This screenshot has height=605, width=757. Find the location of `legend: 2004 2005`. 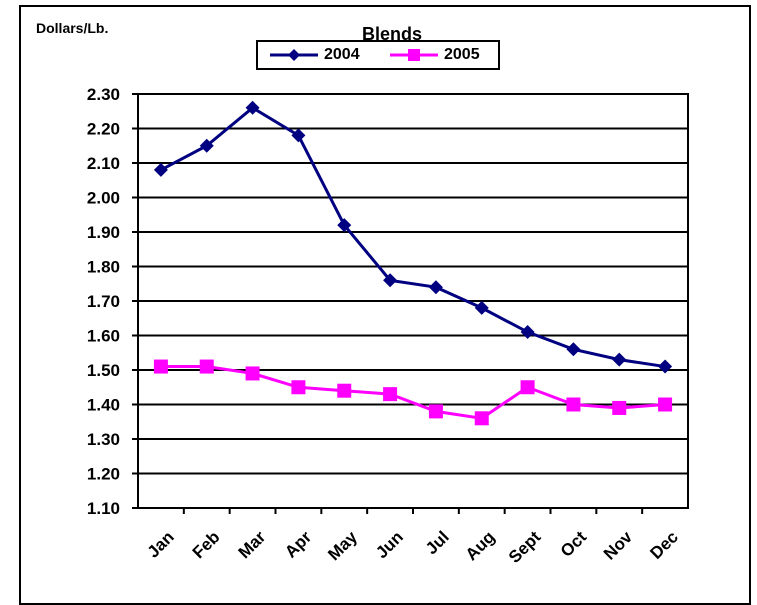

legend: 2004 2005 is located at coordinates (378, 55).